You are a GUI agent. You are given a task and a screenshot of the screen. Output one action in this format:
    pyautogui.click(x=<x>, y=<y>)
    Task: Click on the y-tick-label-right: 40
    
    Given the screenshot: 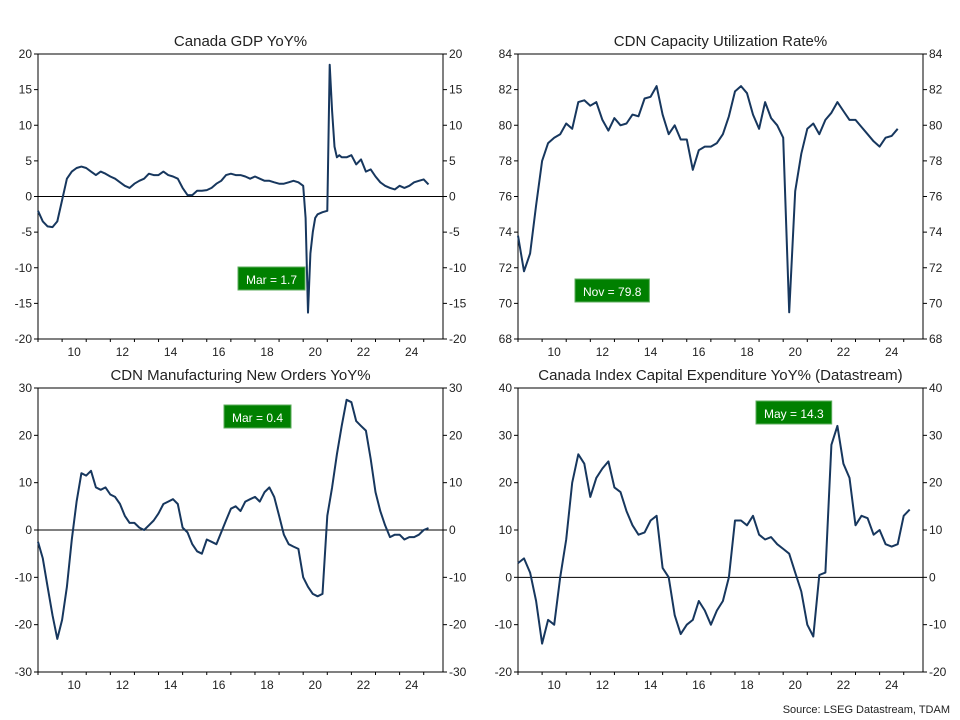 What is the action you would take?
    pyautogui.click(x=936, y=388)
    